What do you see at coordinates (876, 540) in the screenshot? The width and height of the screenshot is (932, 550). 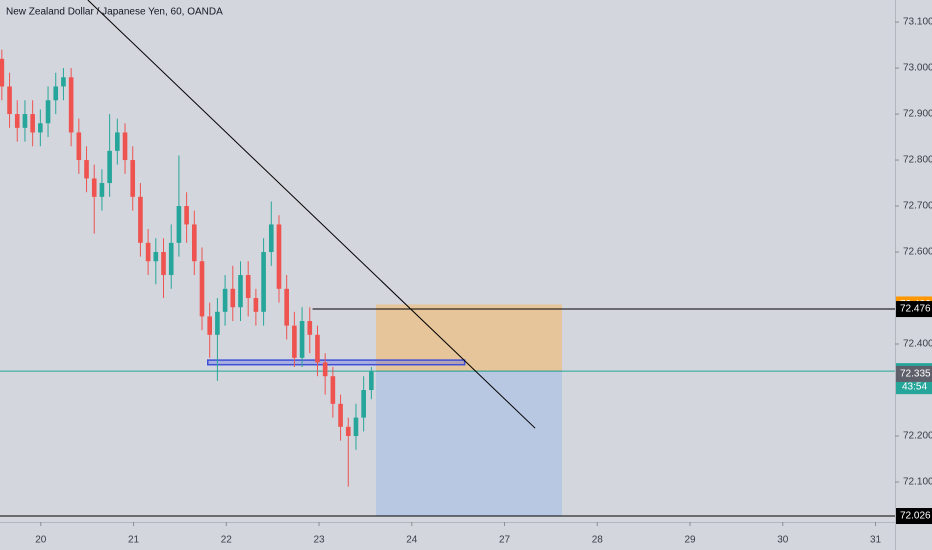 I see `x-tick-label: 31` at bounding box center [876, 540].